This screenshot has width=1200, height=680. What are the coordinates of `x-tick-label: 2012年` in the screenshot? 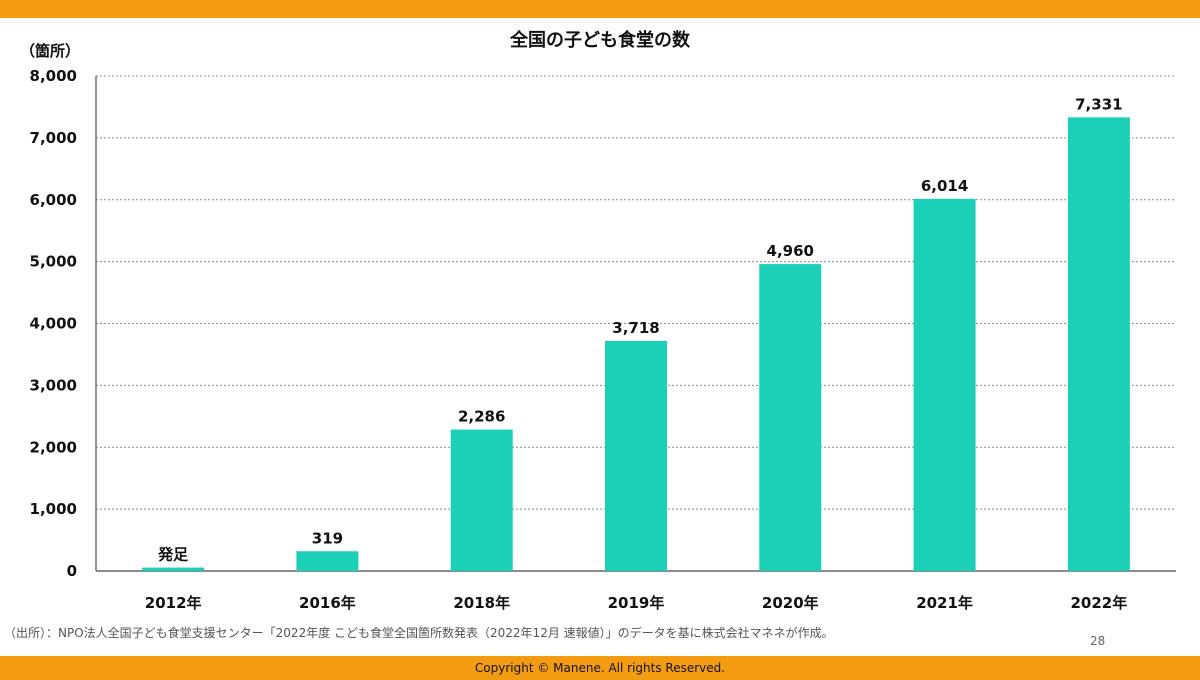 It's located at (173, 603).